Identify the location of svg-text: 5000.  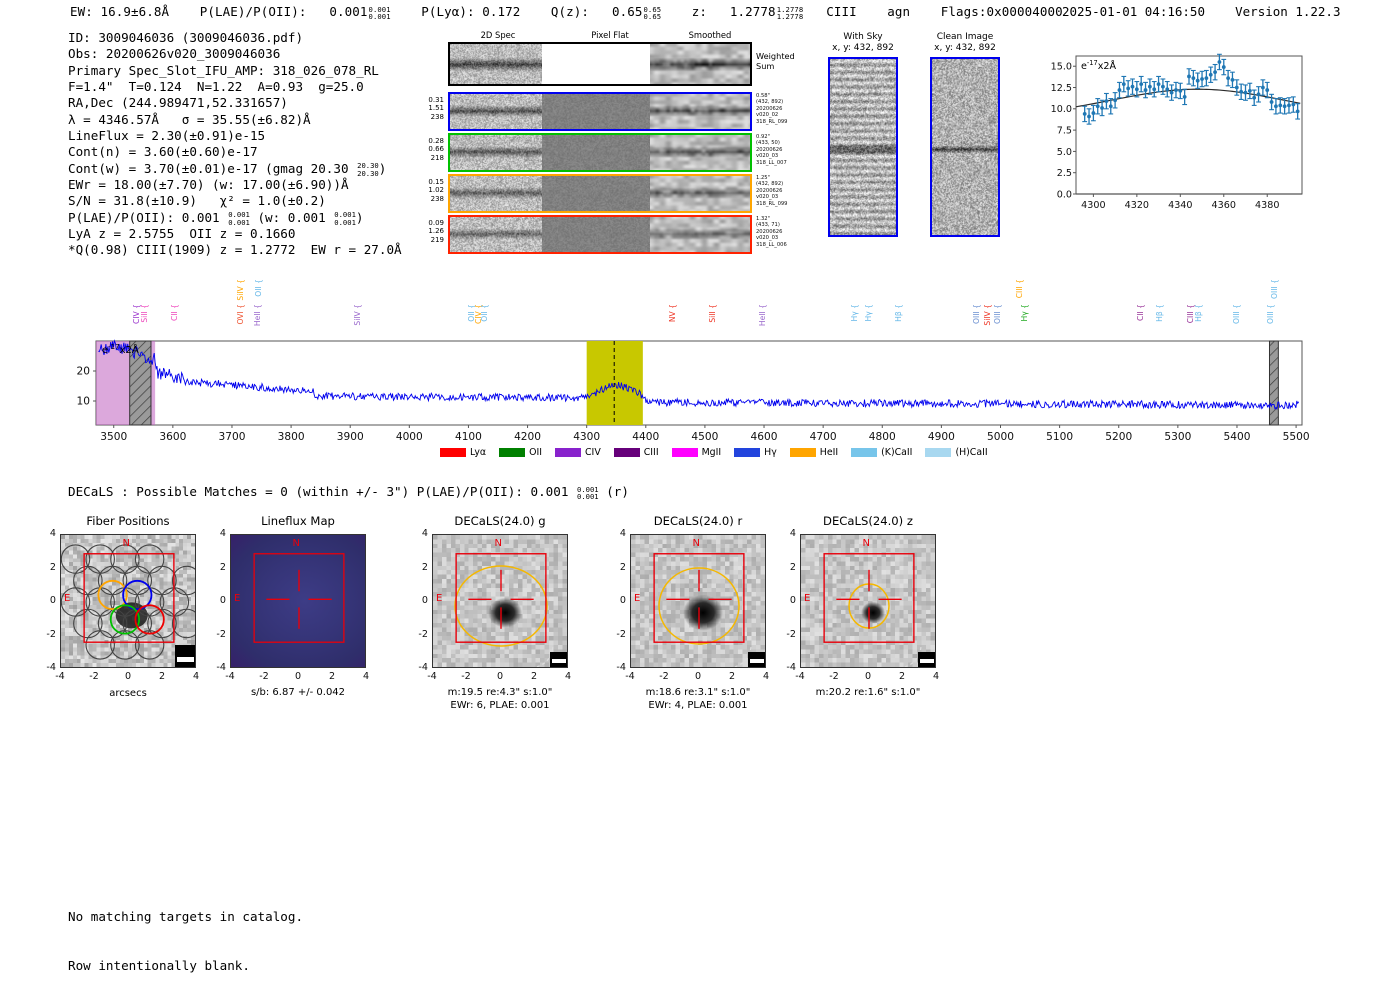
(1000, 437).